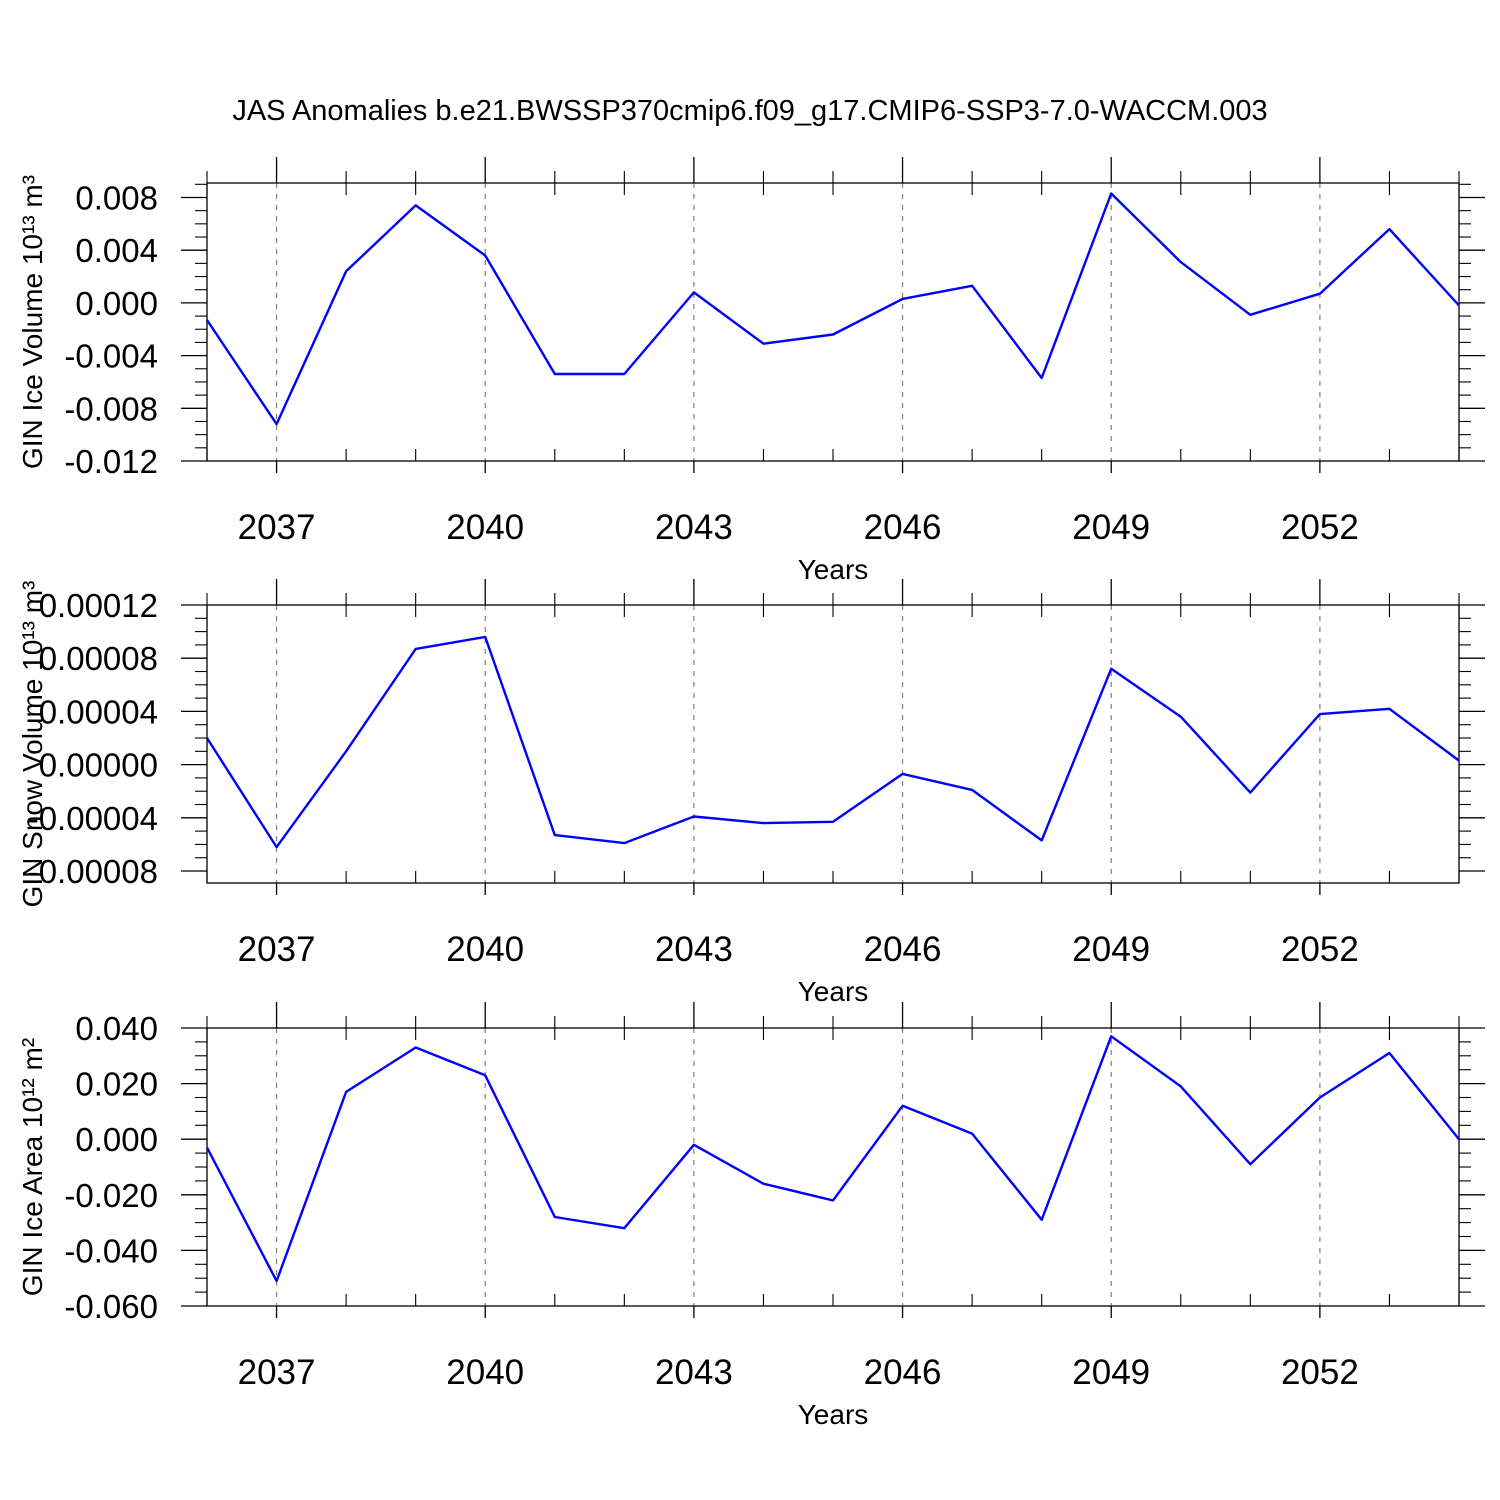 Image resolution: width=1500 pixels, height=1500 pixels. I want to click on y-tick-label-2: -0.008, so click(111, 408).